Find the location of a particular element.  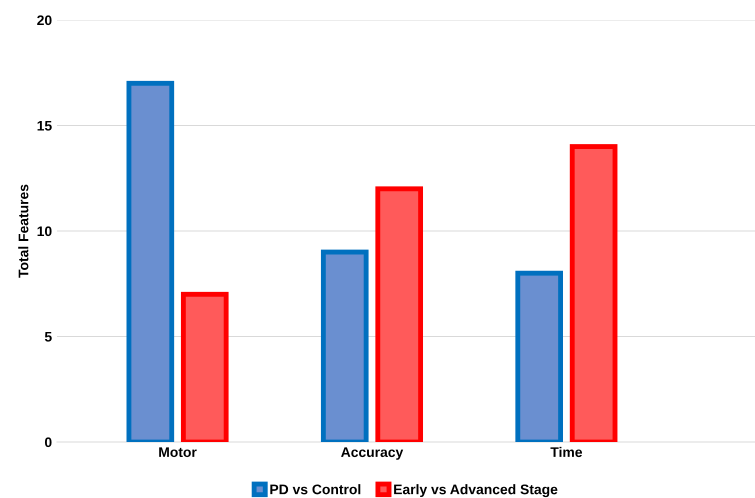

y-tick-label: 15 is located at coordinates (45, 125).